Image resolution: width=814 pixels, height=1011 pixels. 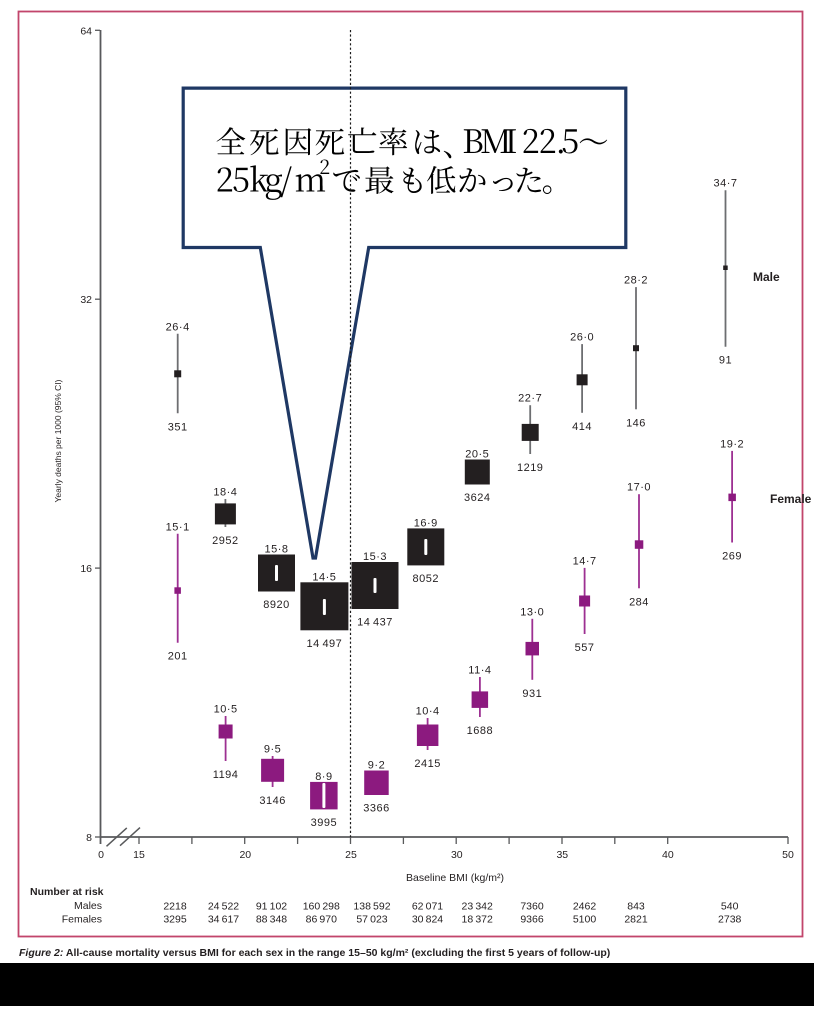 I want to click on svg-text: 160 298, so click(x=321, y=907).